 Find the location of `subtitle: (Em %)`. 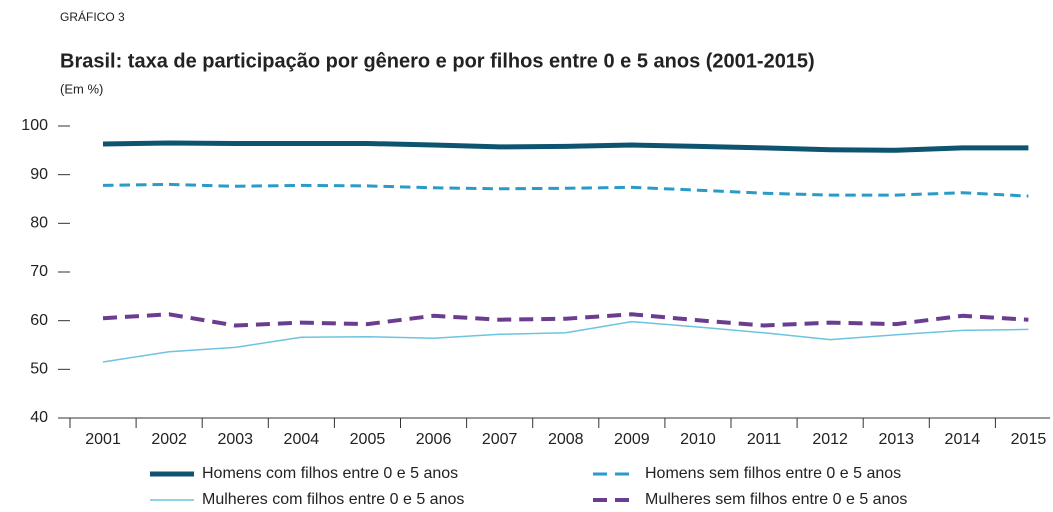

subtitle: (Em %) is located at coordinates (81, 88).